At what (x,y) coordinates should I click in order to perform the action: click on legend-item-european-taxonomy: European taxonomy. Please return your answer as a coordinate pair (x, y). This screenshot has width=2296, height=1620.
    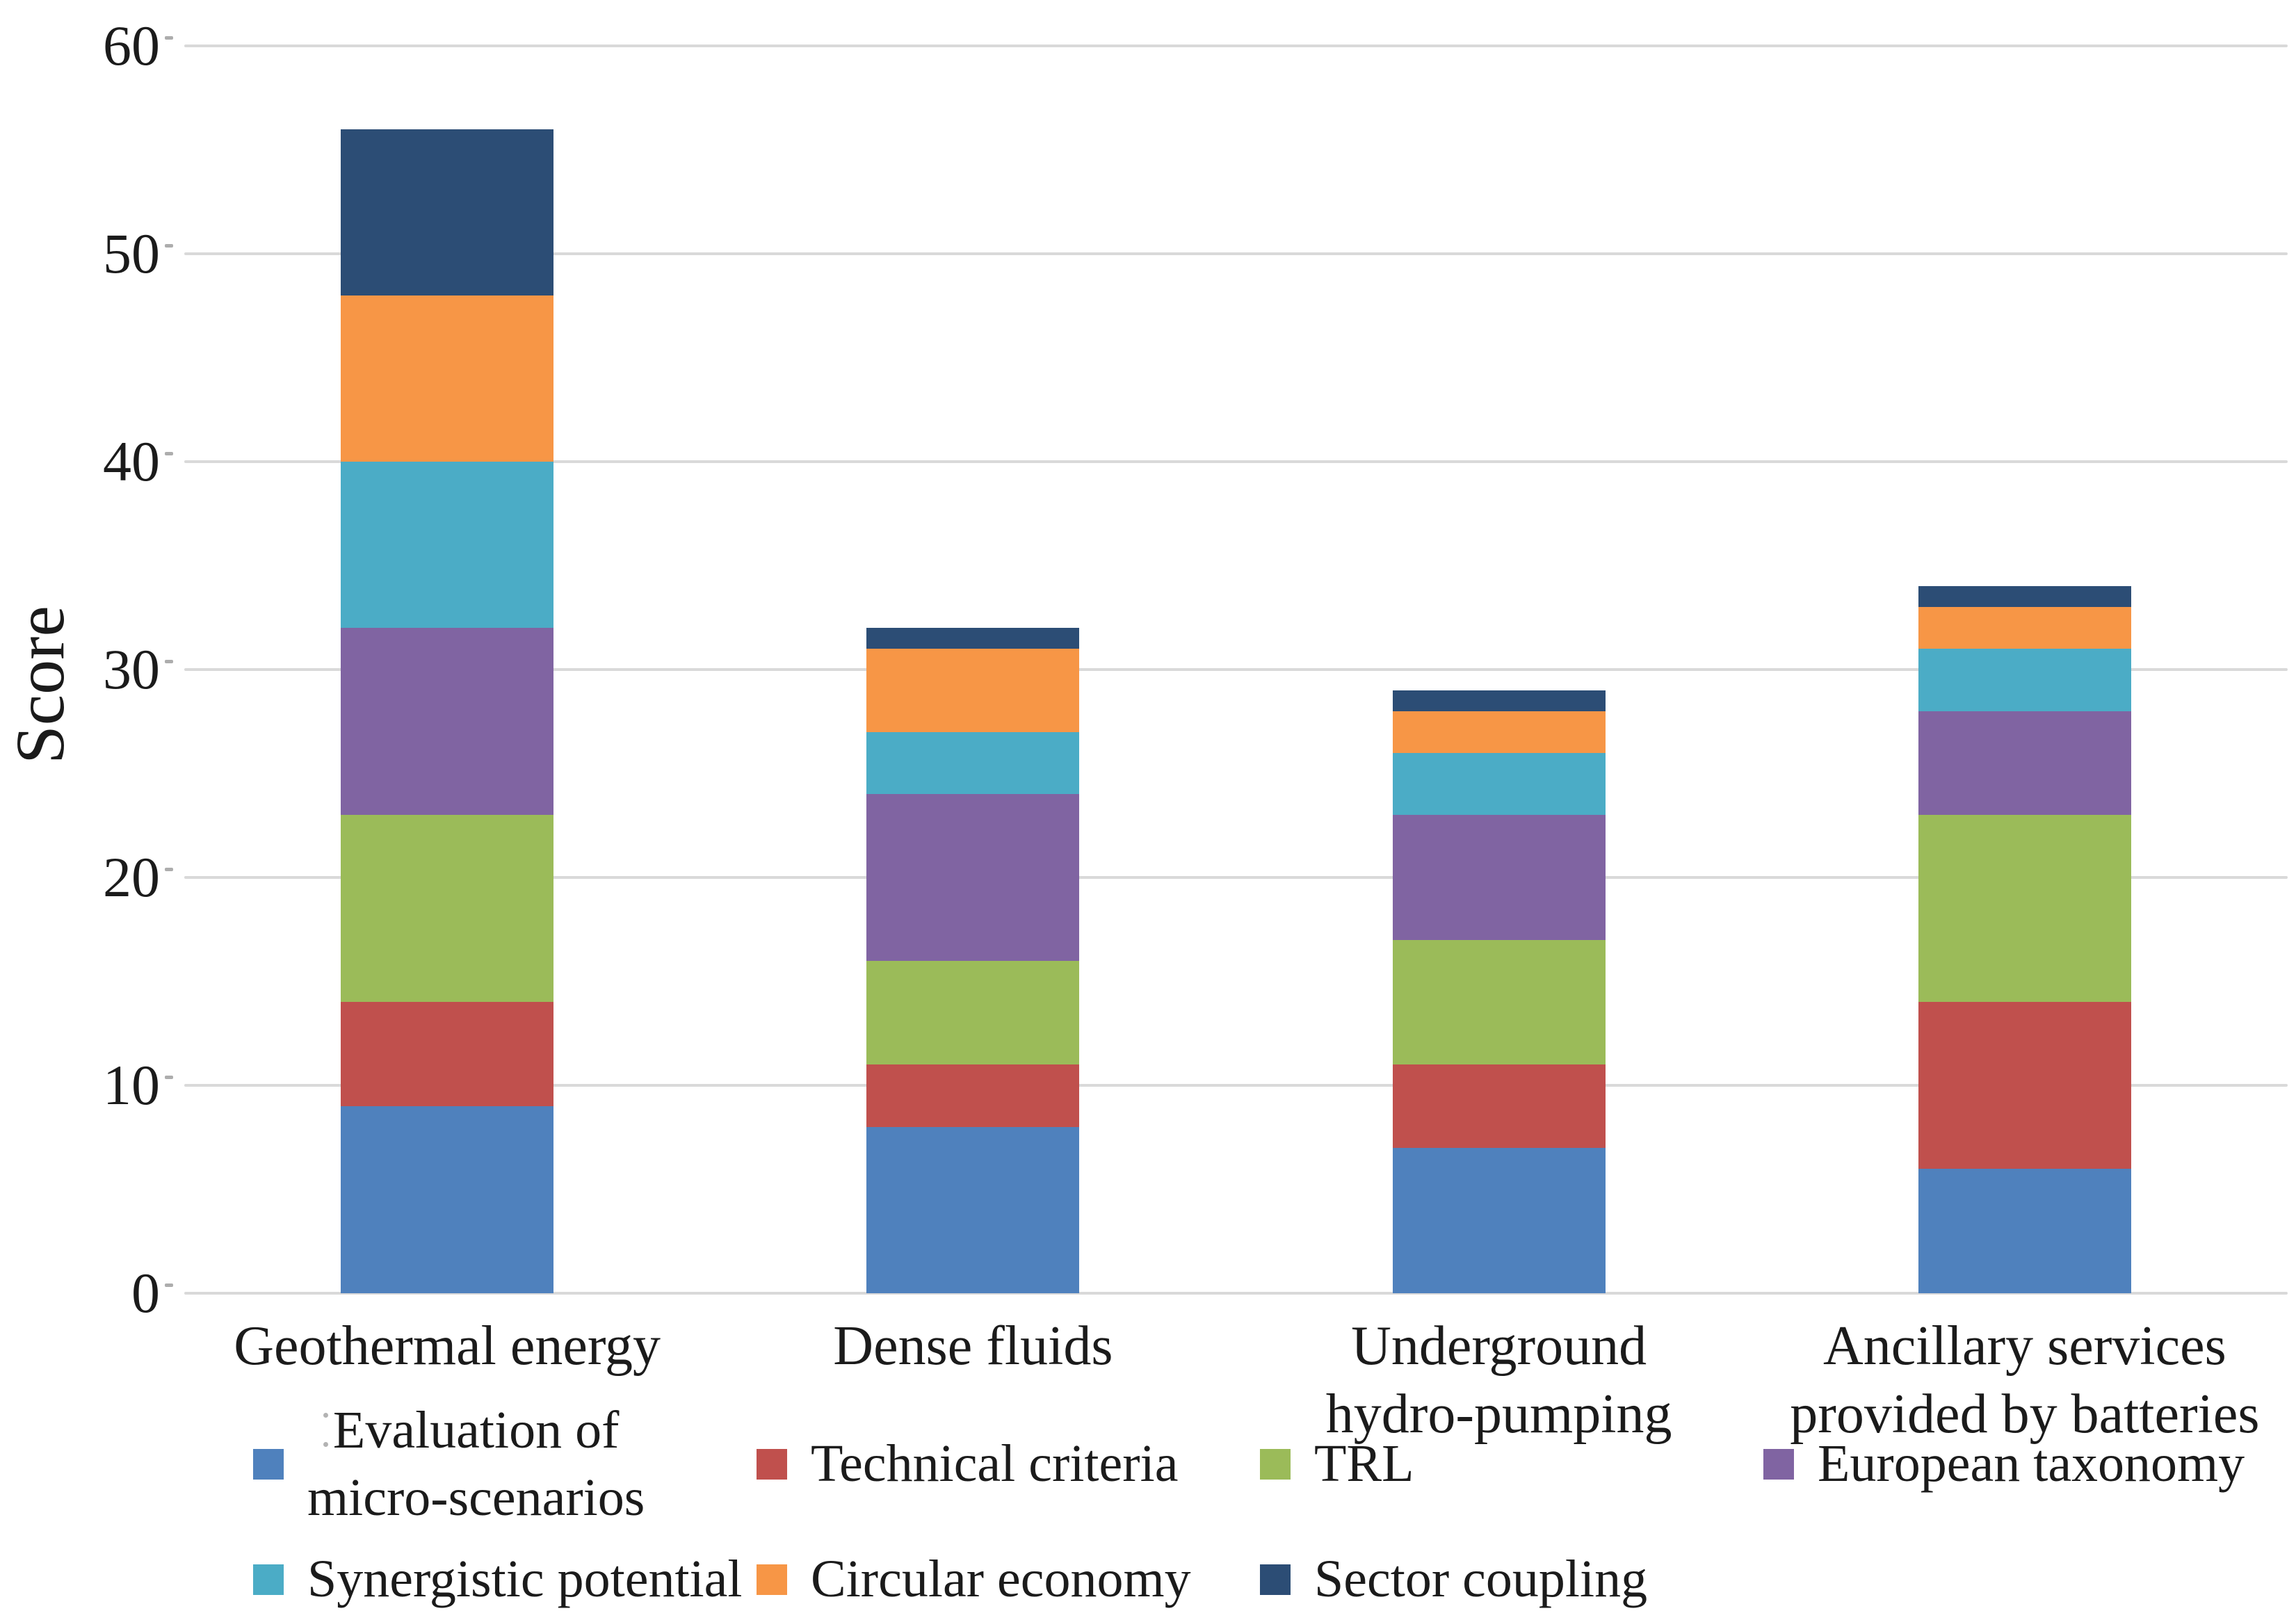
    Looking at the image, I should click on (2004, 1464).